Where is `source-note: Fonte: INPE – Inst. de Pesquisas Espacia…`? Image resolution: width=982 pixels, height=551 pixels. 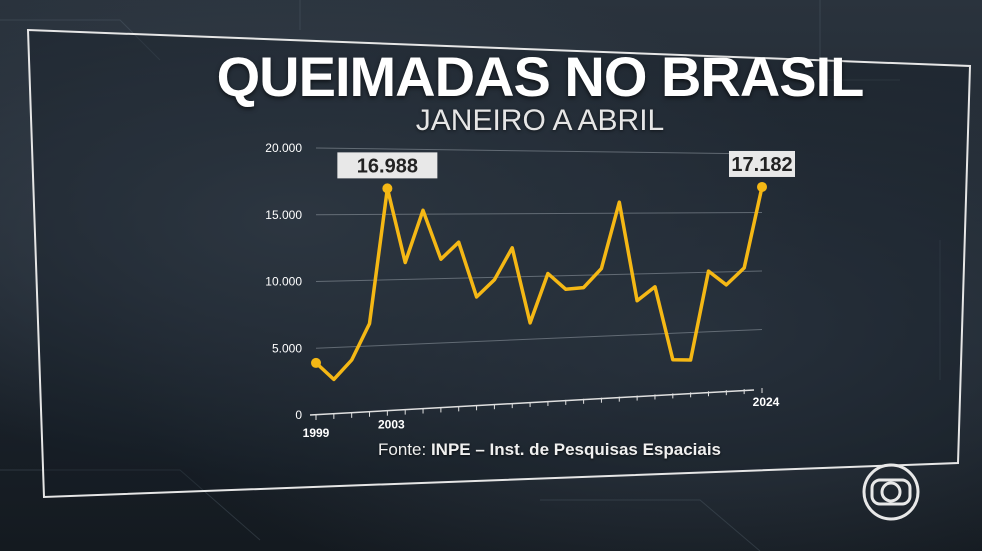 source-note: Fonte: INPE – Inst. de Pesquisas Espacia… is located at coordinates (549, 450).